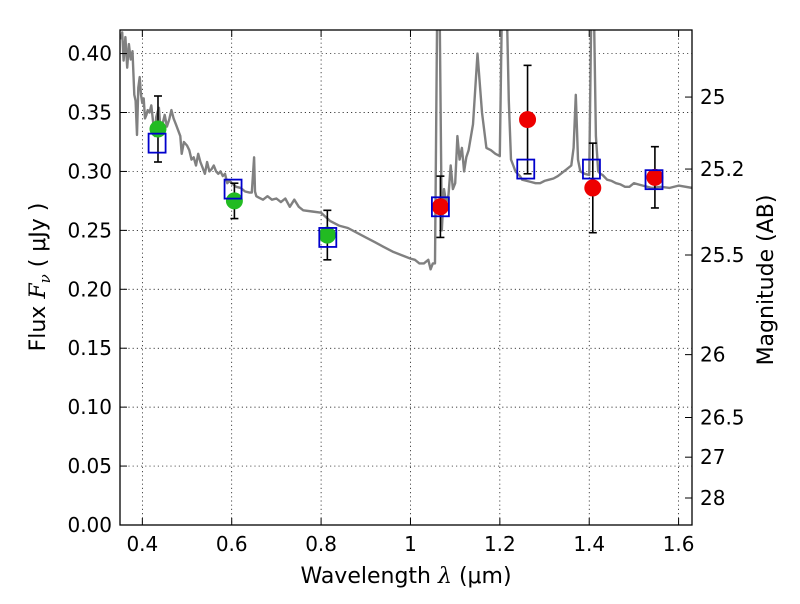  What do you see at coordinates (766, 280) in the screenshot?
I see `magnitude-axis-label: Magnitude (AB)` at bounding box center [766, 280].